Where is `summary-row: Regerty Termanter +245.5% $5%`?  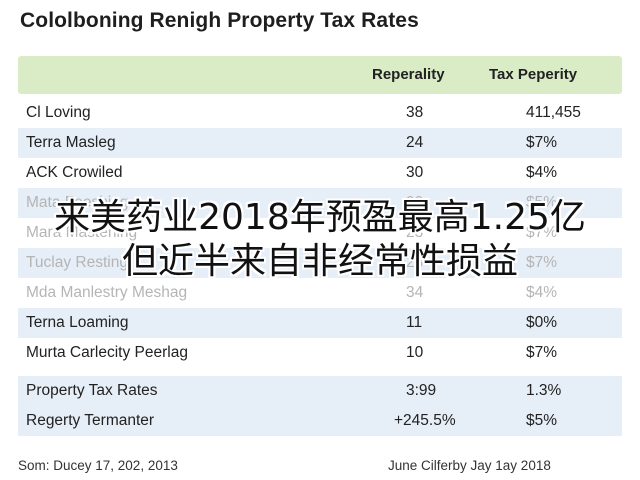
summary-row: Regerty Termanter +245.5% $5% is located at coordinates (320, 421).